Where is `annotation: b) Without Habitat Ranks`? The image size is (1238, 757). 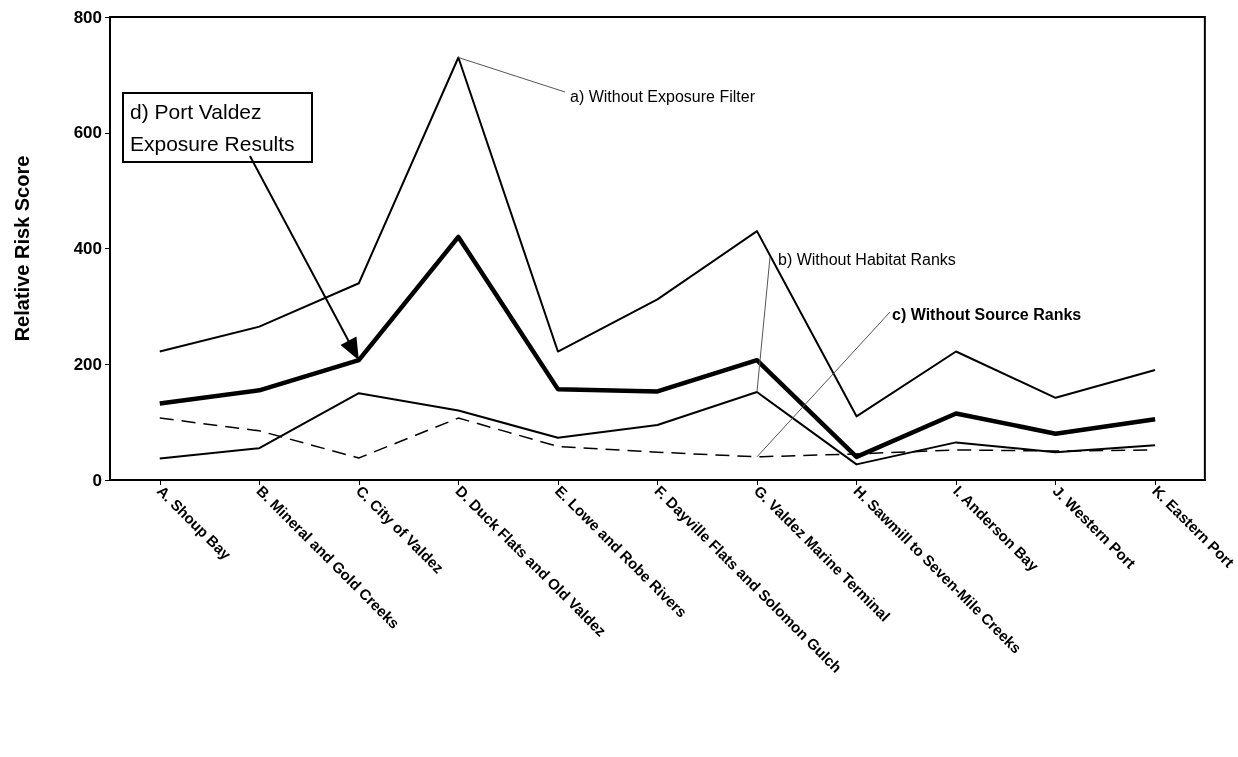
annotation: b) Without Habitat Ranks is located at coordinates (867, 259).